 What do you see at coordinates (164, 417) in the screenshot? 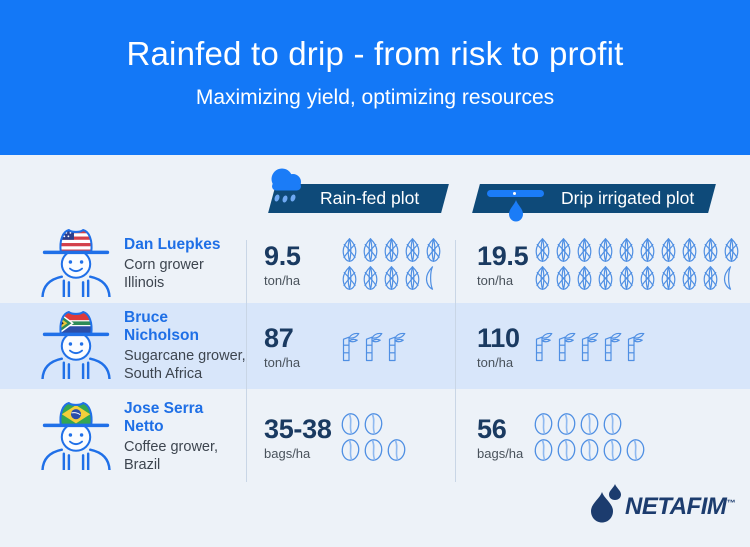
I see `farmer-name: Jose Serra Netto` at bounding box center [164, 417].